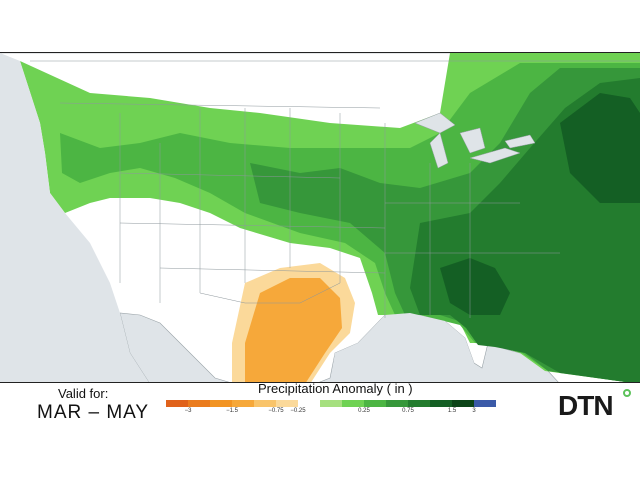  Describe the element at coordinates (188, 411) in the screenshot. I see `legend-tick: −3` at that location.